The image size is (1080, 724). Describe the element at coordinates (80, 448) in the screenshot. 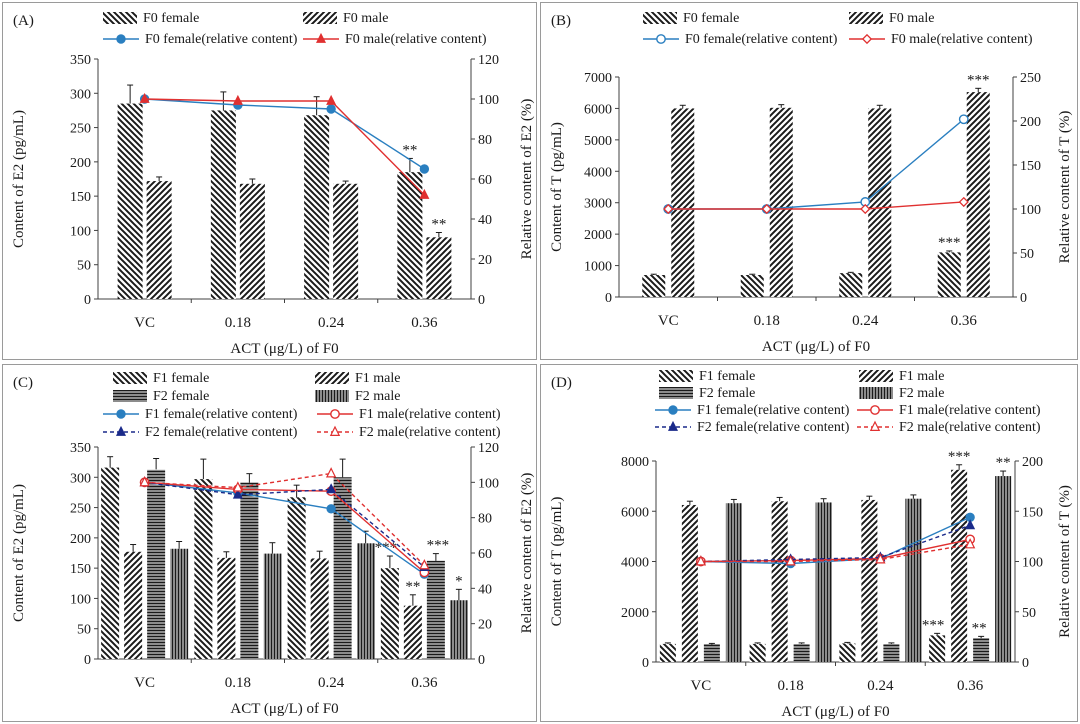

I see `y-tick-label: 350` at that location.